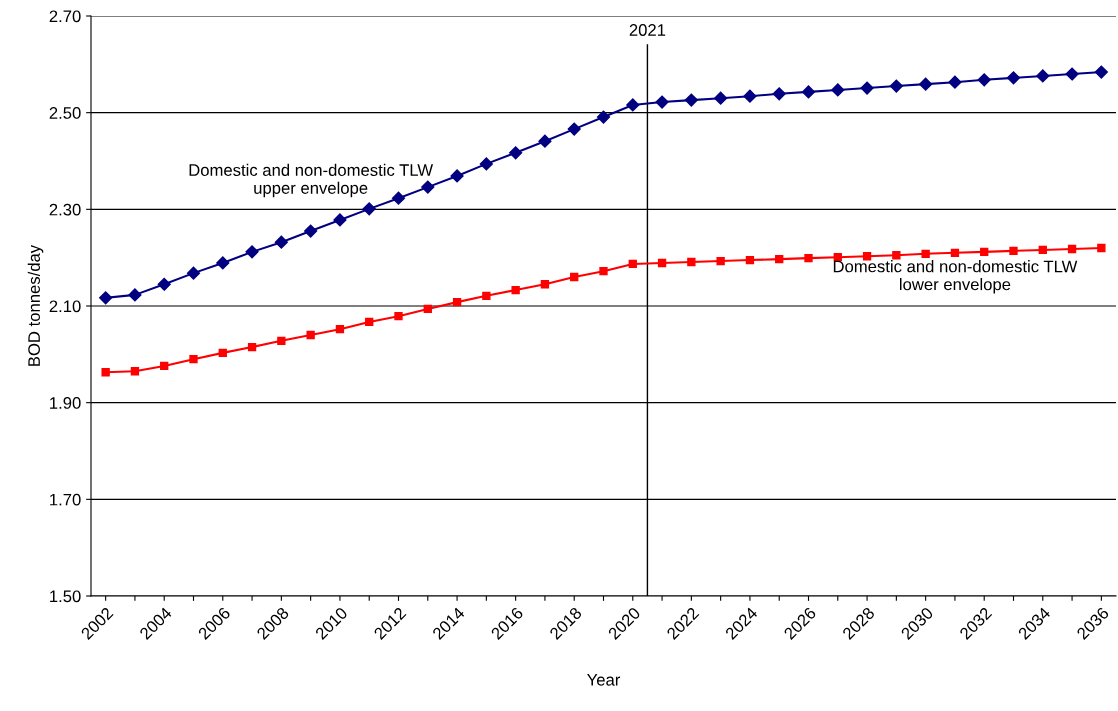  What do you see at coordinates (65, 306) in the screenshot?
I see `y-tick-label: 2.10` at bounding box center [65, 306].